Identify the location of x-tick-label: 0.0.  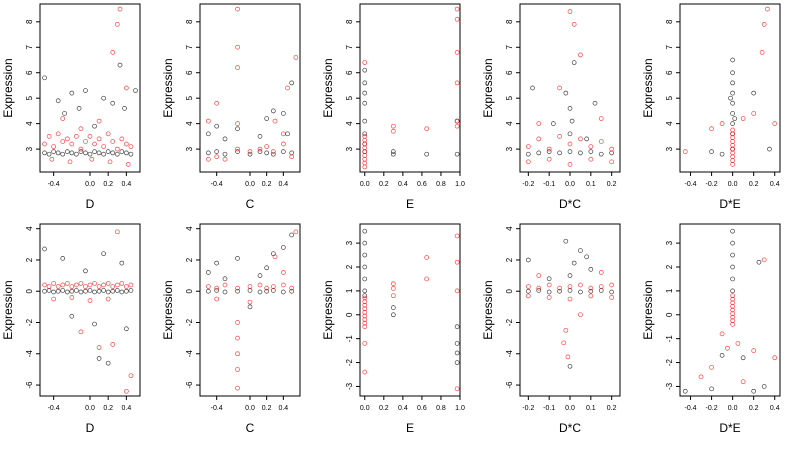
(90, 184).